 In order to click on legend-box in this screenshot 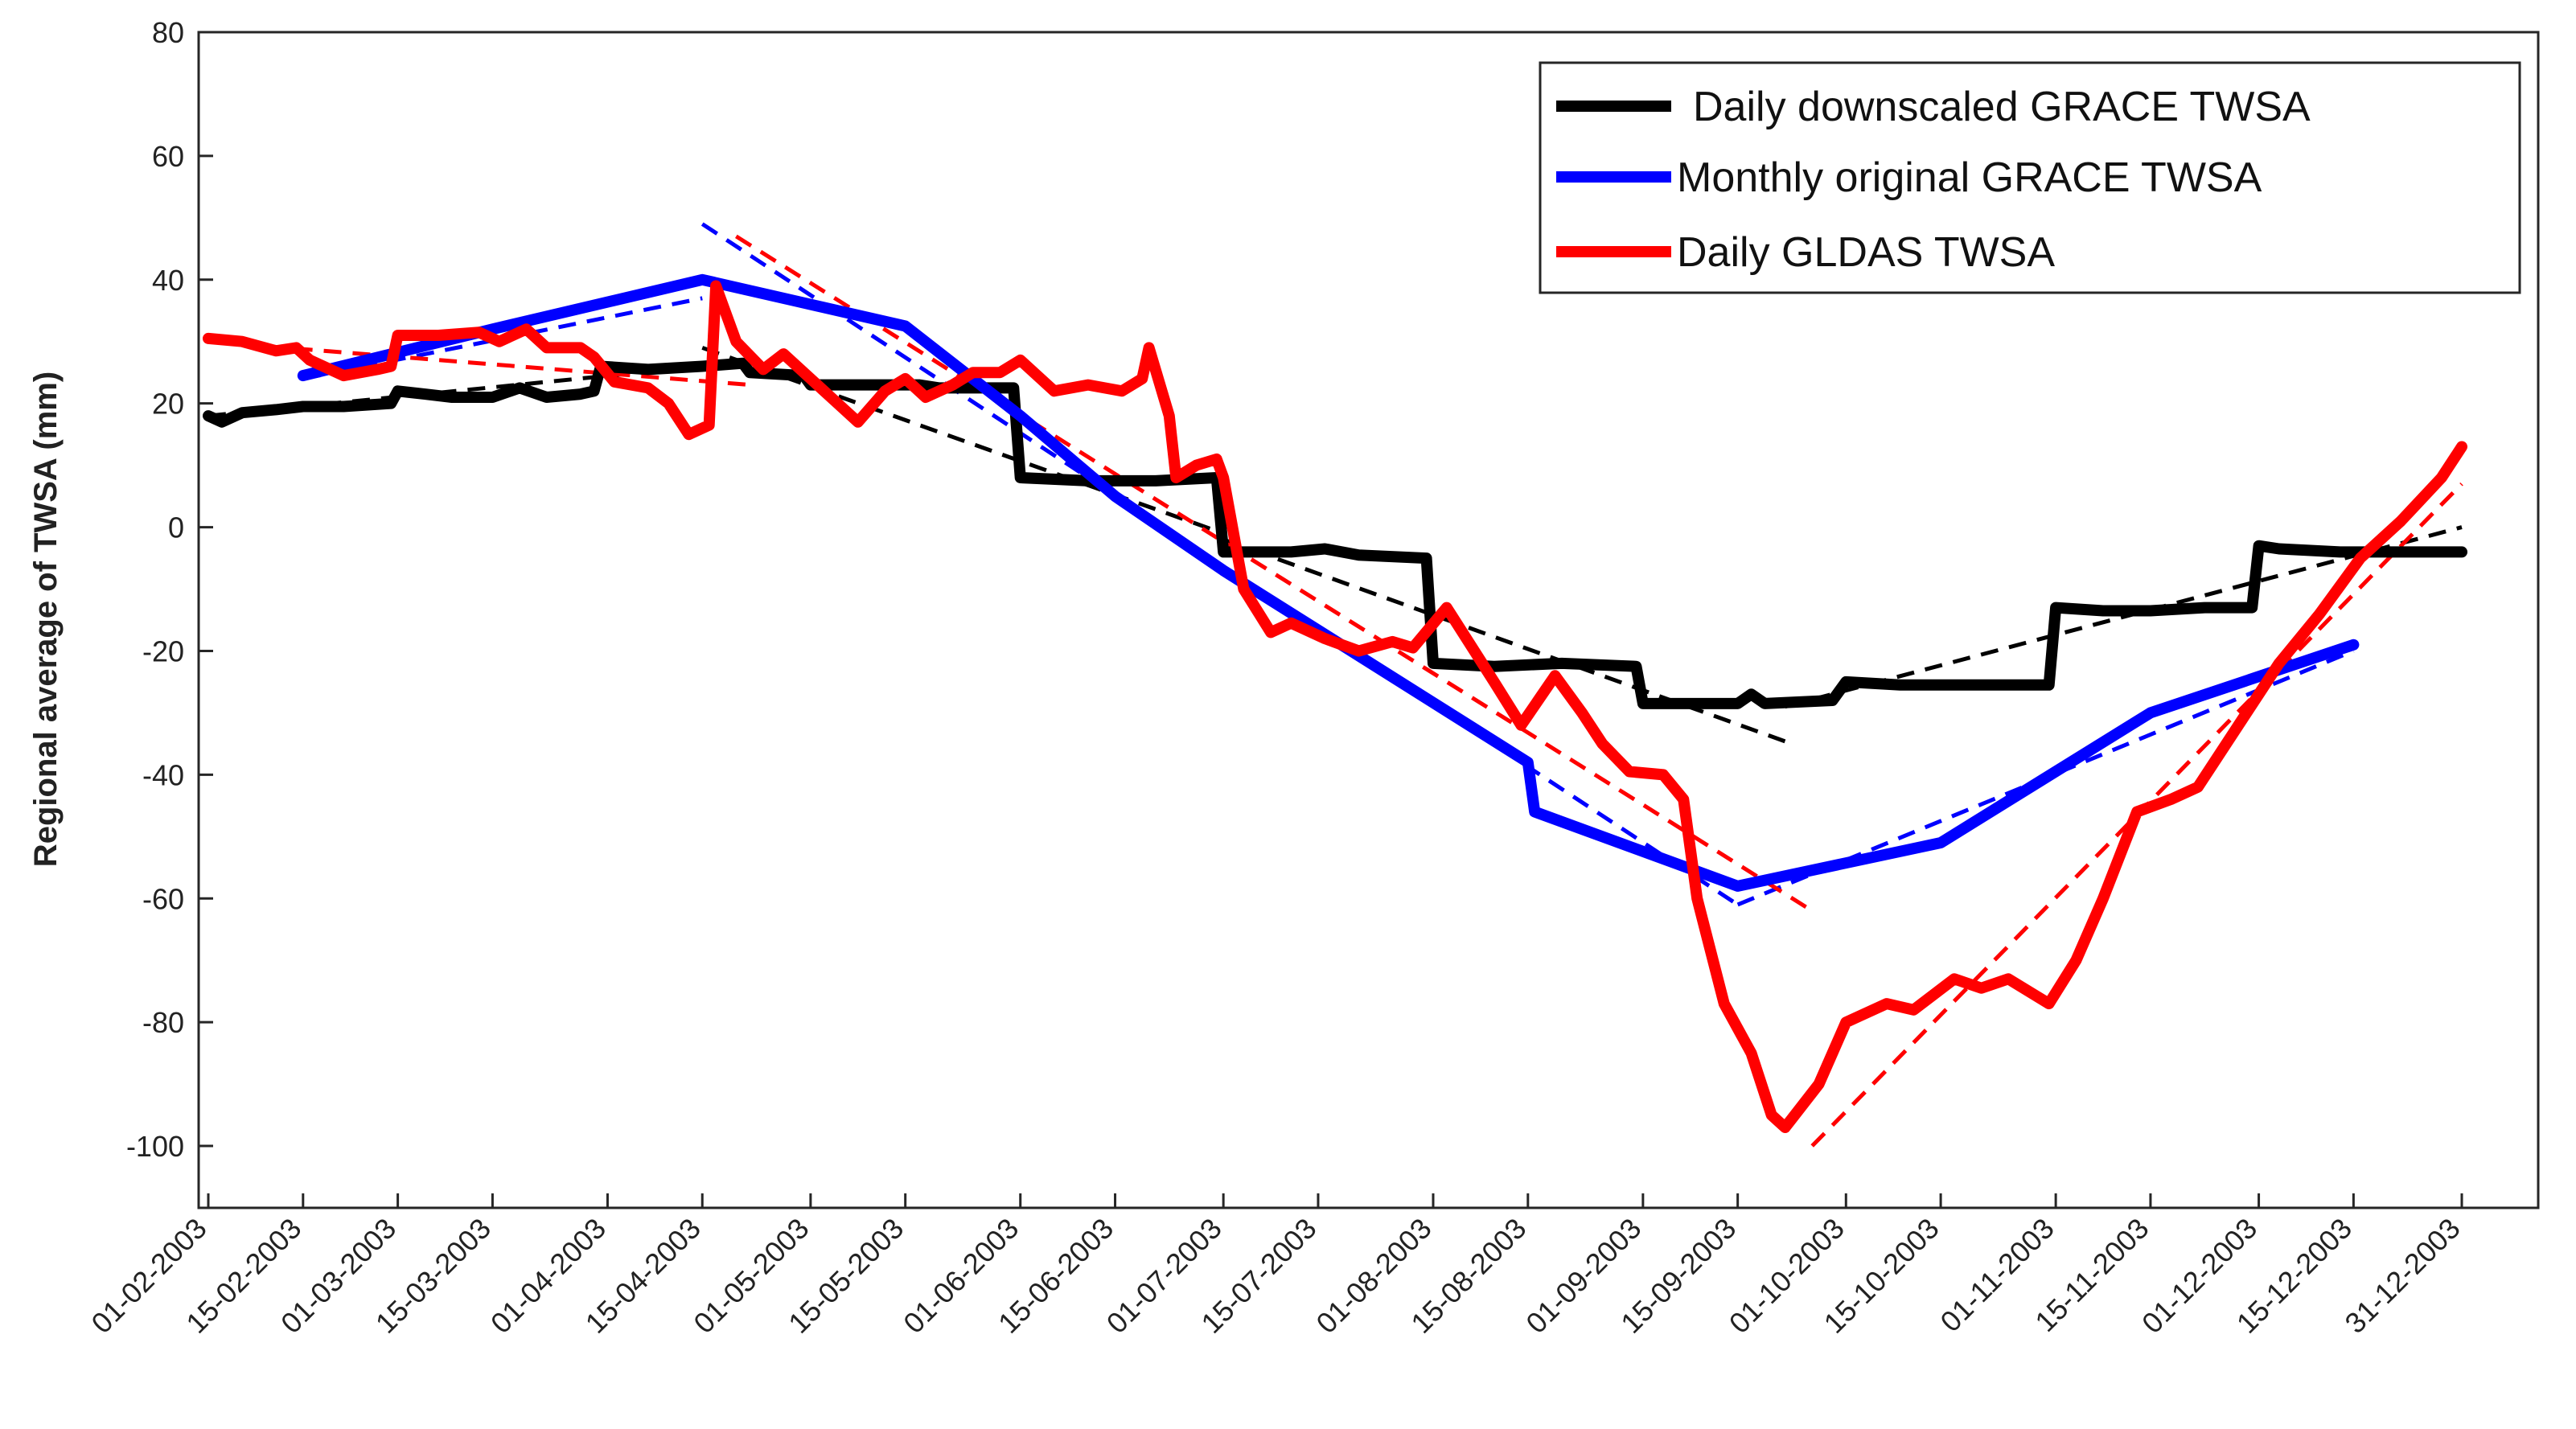, I will do `click(2030, 177)`.